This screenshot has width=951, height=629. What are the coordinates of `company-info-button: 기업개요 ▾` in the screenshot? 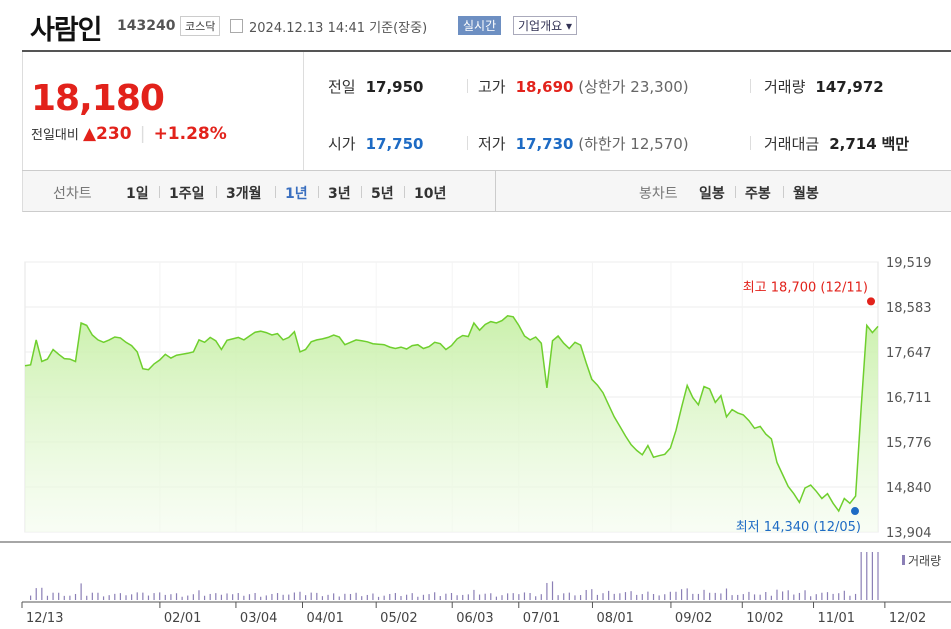 It's located at (545, 25).